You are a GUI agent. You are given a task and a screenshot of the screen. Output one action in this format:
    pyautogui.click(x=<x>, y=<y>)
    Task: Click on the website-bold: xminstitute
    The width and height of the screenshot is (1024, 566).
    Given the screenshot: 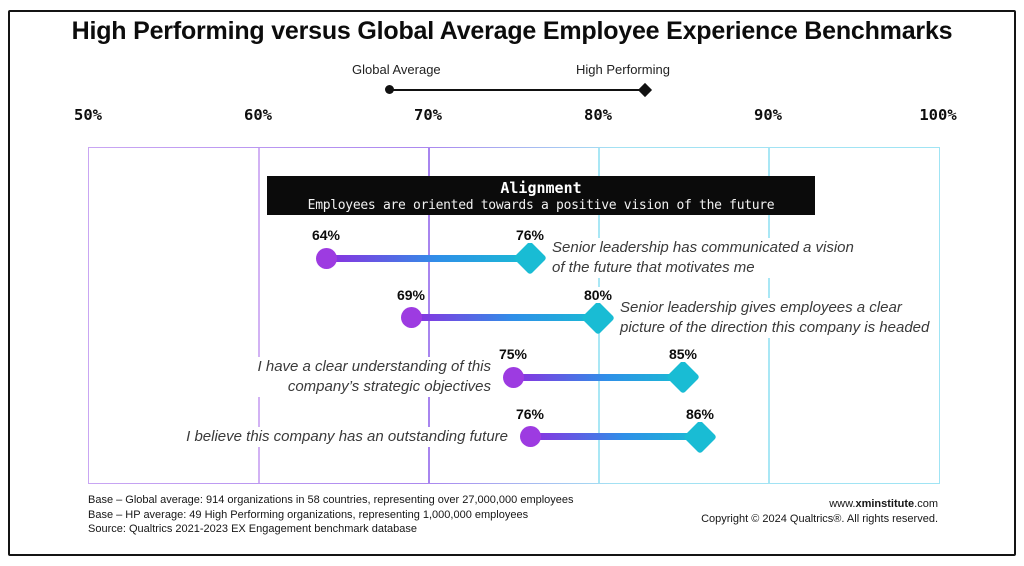 What is the action you would take?
    pyautogui.click(x=885, y=504)
    